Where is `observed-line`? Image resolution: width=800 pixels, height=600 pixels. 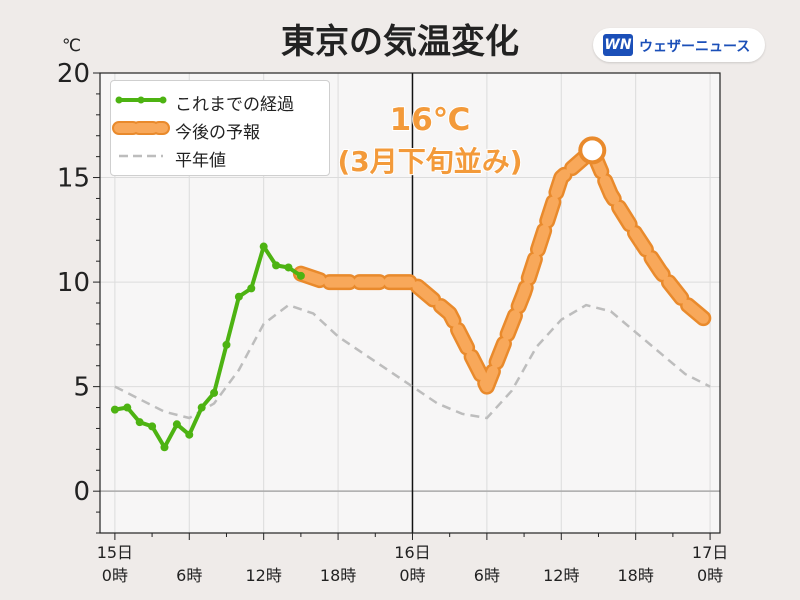
observed-line is located at coordinates (208, 347).